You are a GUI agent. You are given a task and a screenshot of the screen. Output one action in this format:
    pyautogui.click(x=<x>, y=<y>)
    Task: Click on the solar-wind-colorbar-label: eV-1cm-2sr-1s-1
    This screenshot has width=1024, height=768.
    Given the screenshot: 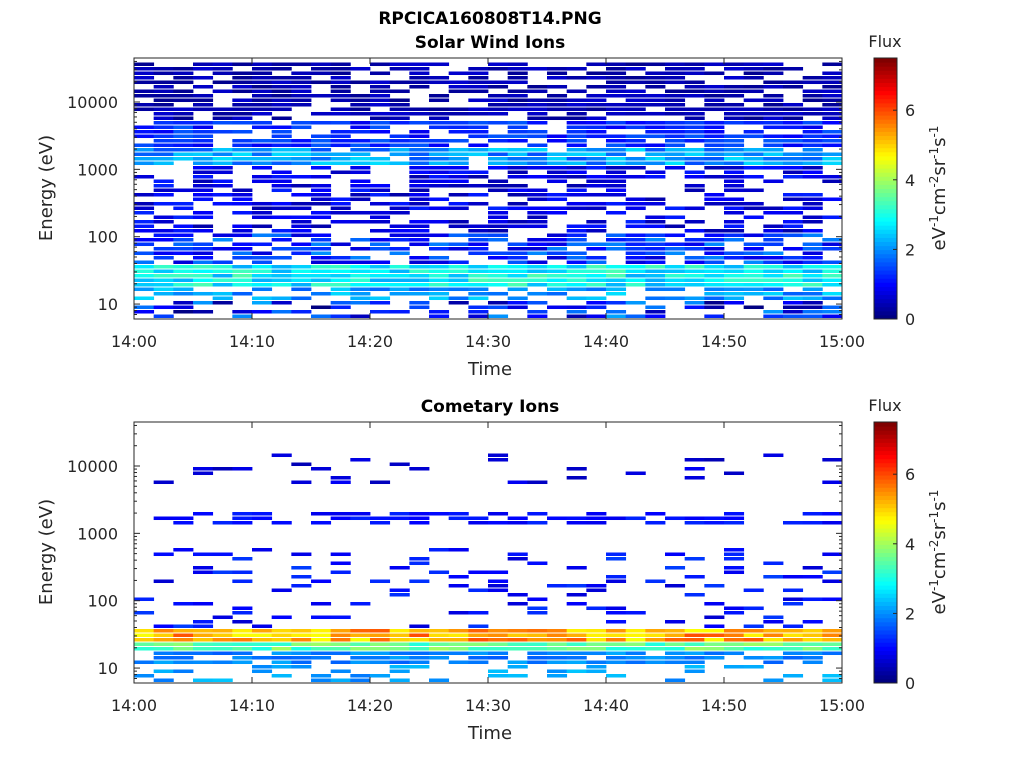 What is the action you would take?
    pyautogui.click(x=938, y=188)
    